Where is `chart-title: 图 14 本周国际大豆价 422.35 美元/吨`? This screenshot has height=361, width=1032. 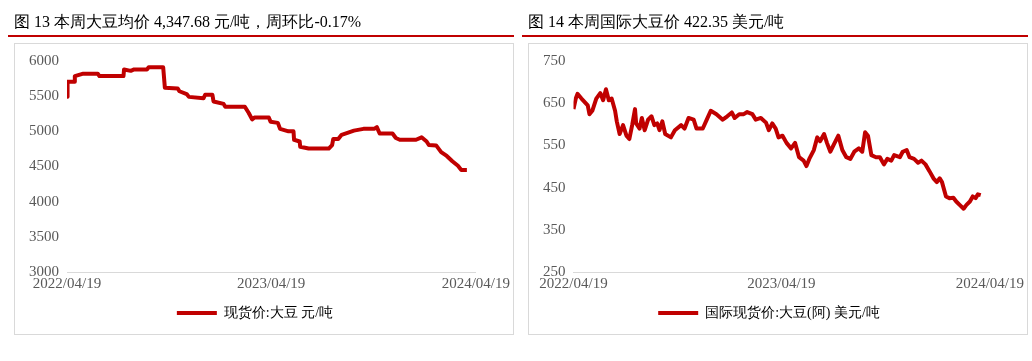
chart-title: 图 14 本周国际大豆价 422.35 美元/吨 is located at coordinates (775, 22).